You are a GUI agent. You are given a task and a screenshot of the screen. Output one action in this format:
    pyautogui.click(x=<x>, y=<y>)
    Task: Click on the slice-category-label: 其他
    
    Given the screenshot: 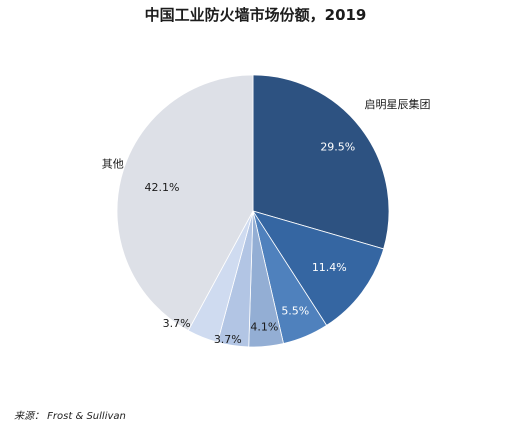 What is the action you would take?
    pyautogui.click(x=113, y=163)
    